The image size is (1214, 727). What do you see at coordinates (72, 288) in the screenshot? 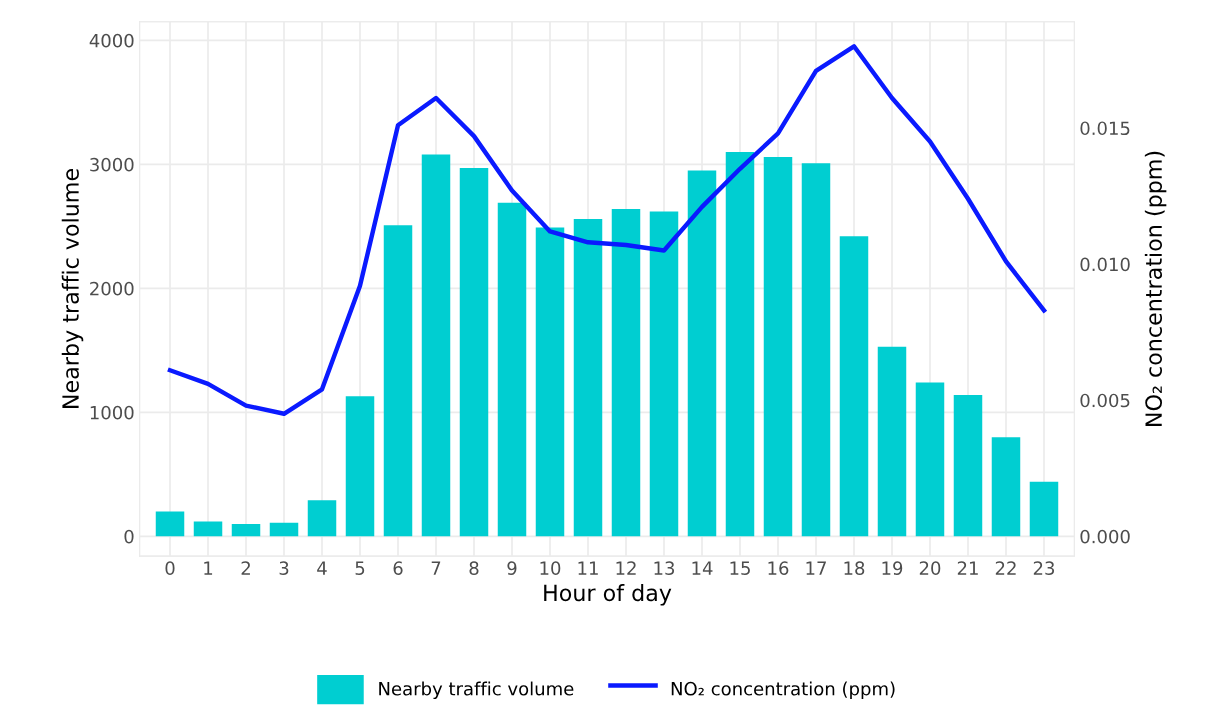
I see `y-axis-title: Nearby traffic volume` at bounding box center [72, 288].